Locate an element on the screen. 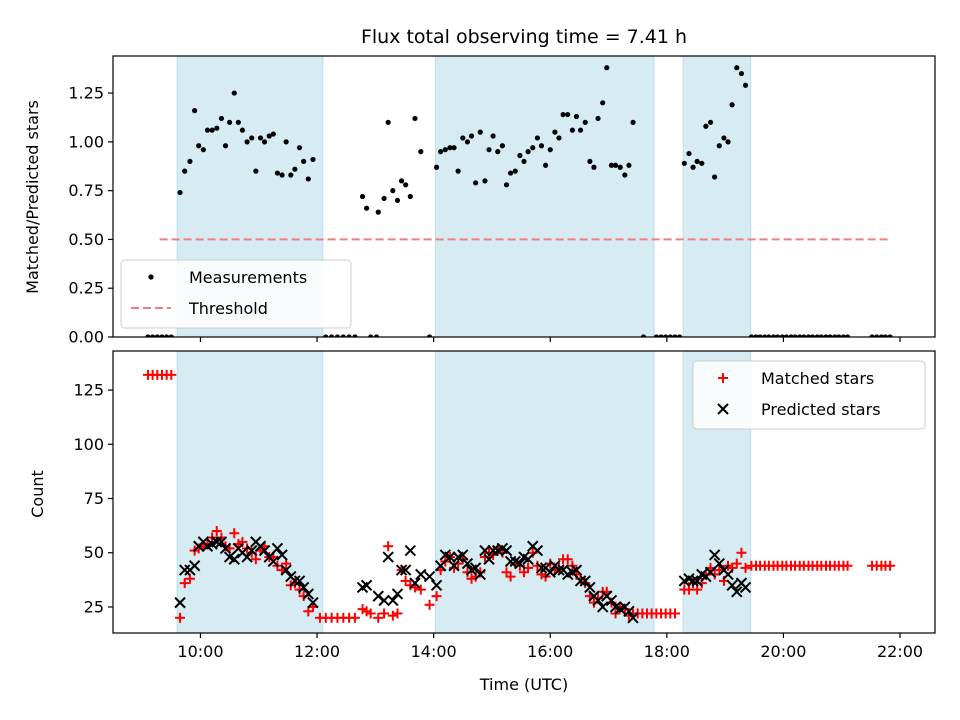  x-tick-label: 16:00 is located at coordinates (550, 651).